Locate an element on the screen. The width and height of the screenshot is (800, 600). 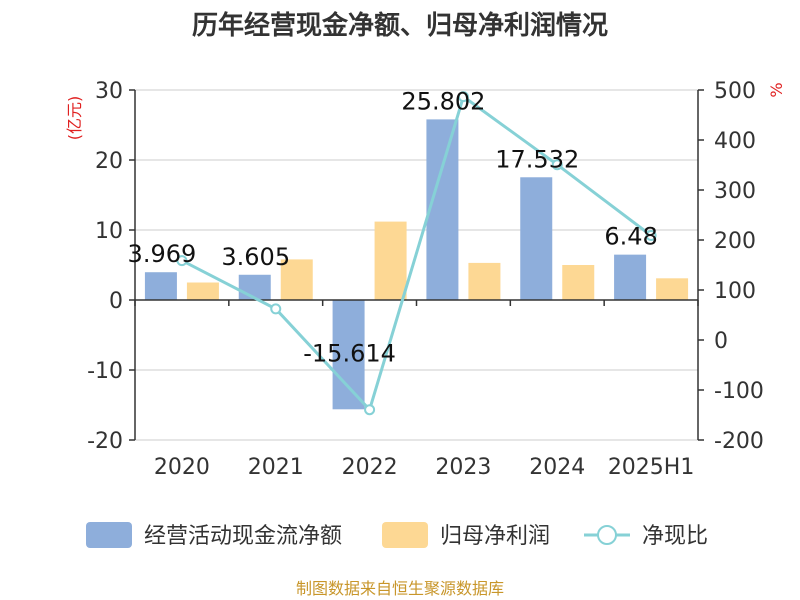
left-tick-label: 20 is located at coordinates (109, 161).